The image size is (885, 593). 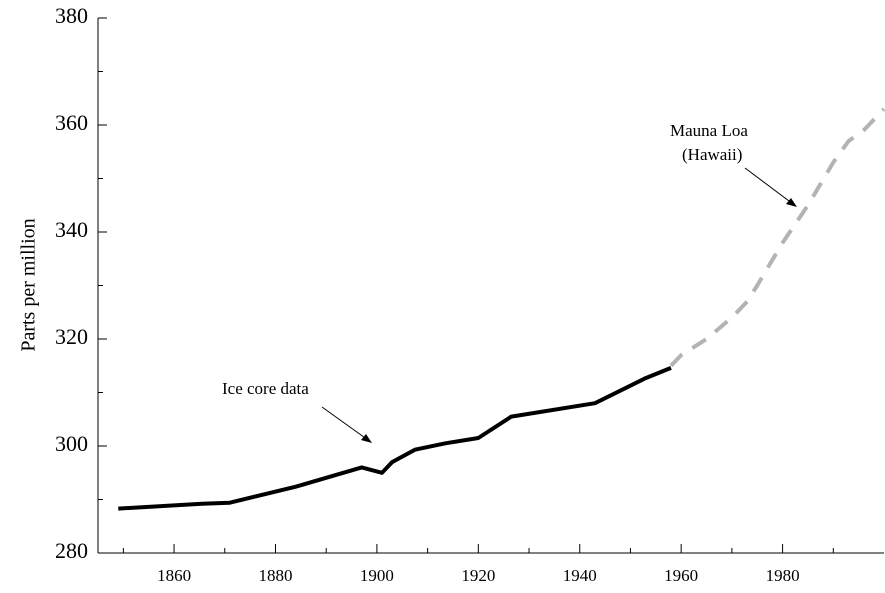 What do you see at coordinates (712, 154) in the screenshot?
I see `annotation: (Hawaii)` at bounding box center [712, 154].